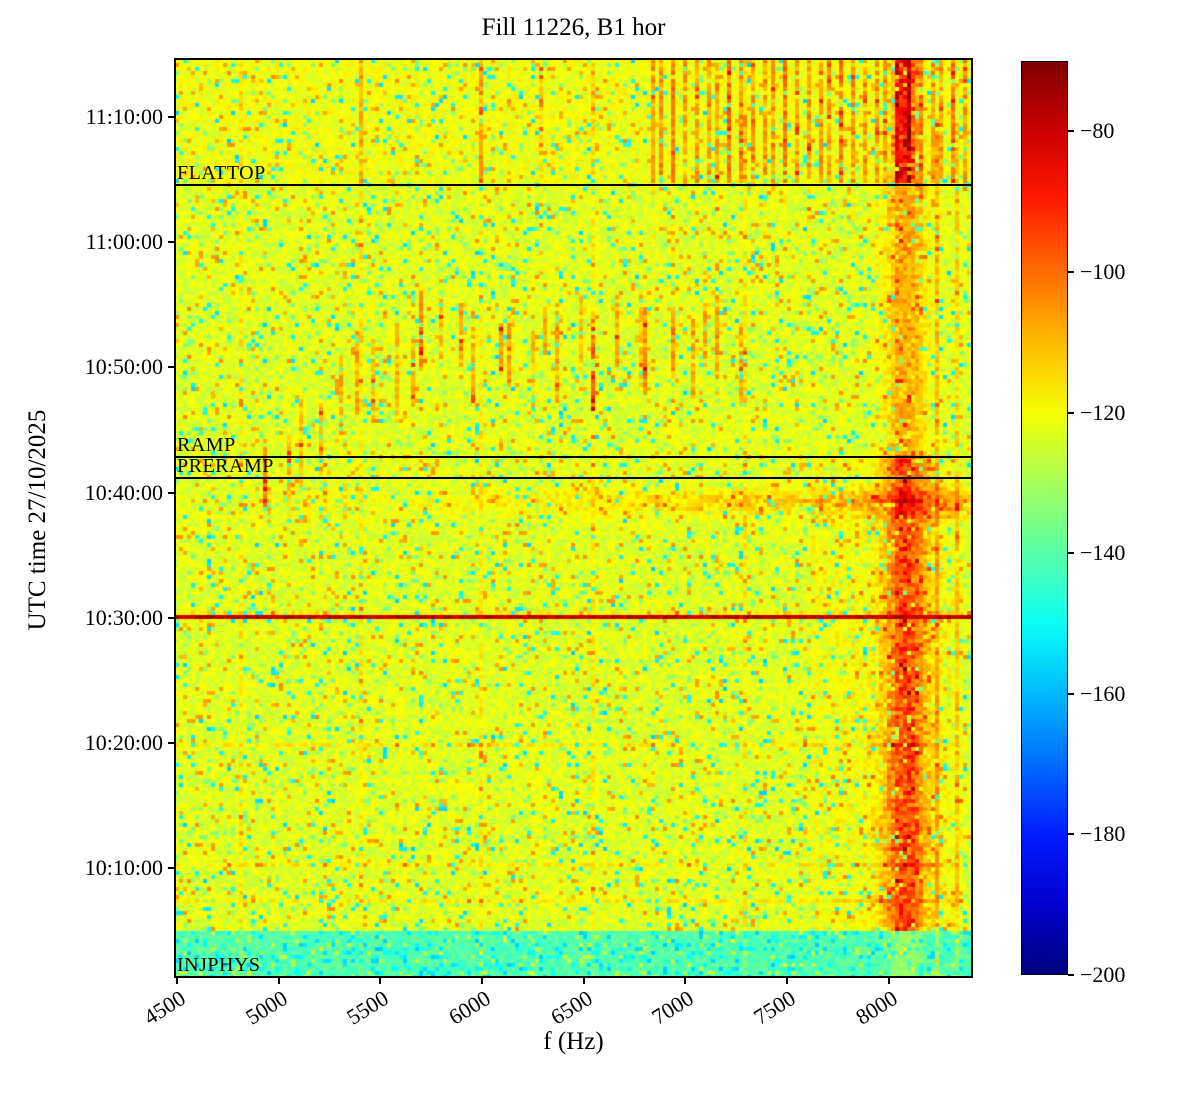  What do you see at coordinates (1103, 834) in the screenshot?
I see `colorbar-tick-label: −180` at bounding box center [1103, 834].